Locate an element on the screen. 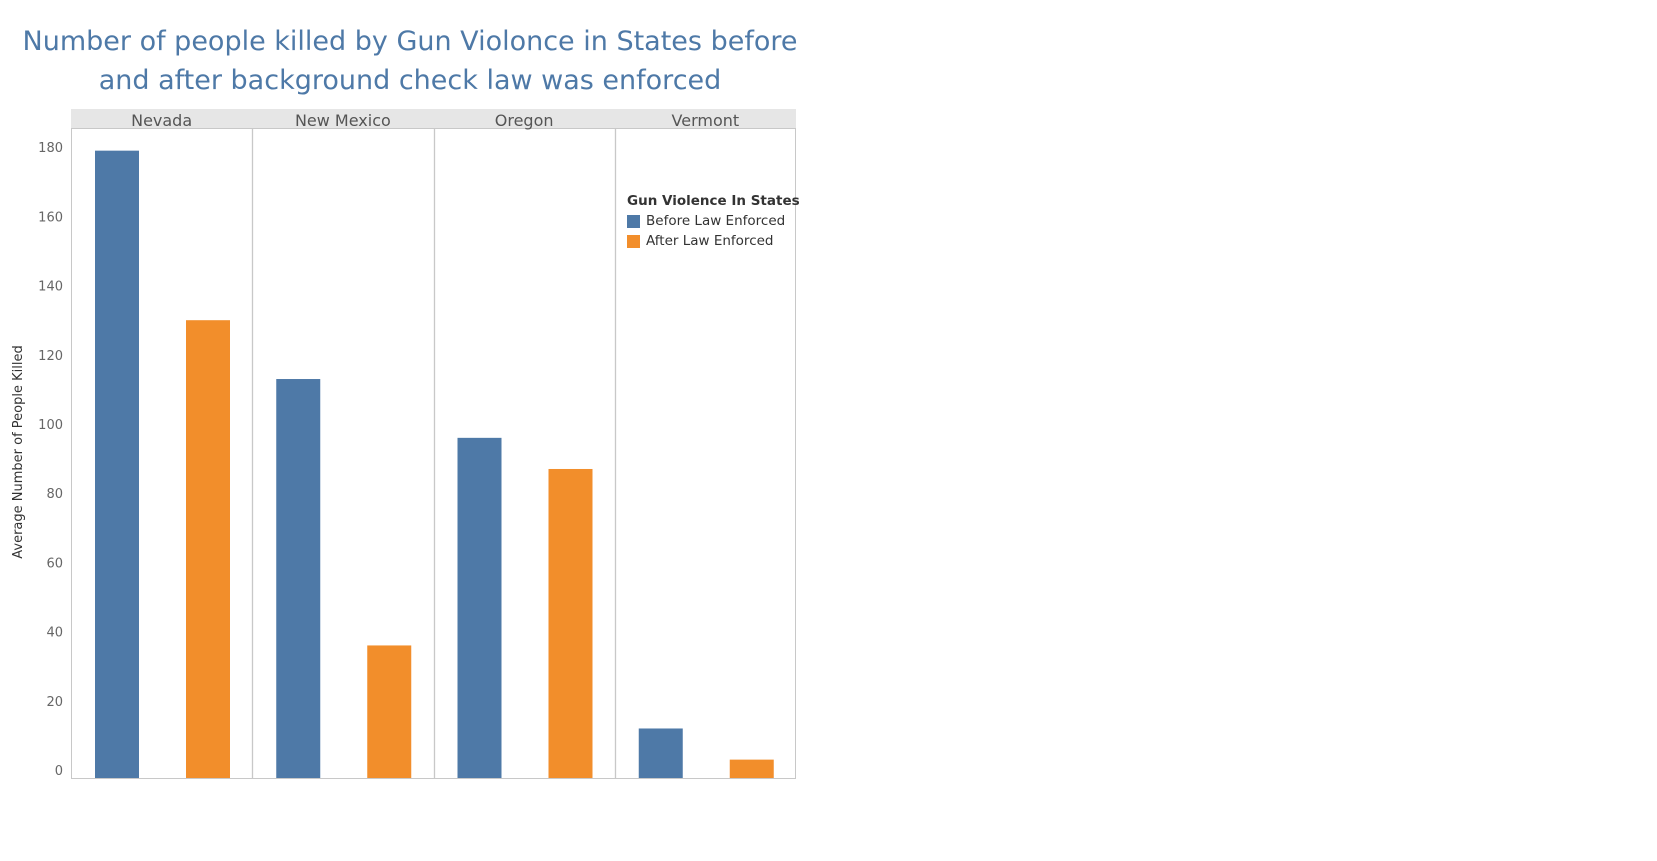  bar-before-new-mexico is located at coordinates (298, 578).